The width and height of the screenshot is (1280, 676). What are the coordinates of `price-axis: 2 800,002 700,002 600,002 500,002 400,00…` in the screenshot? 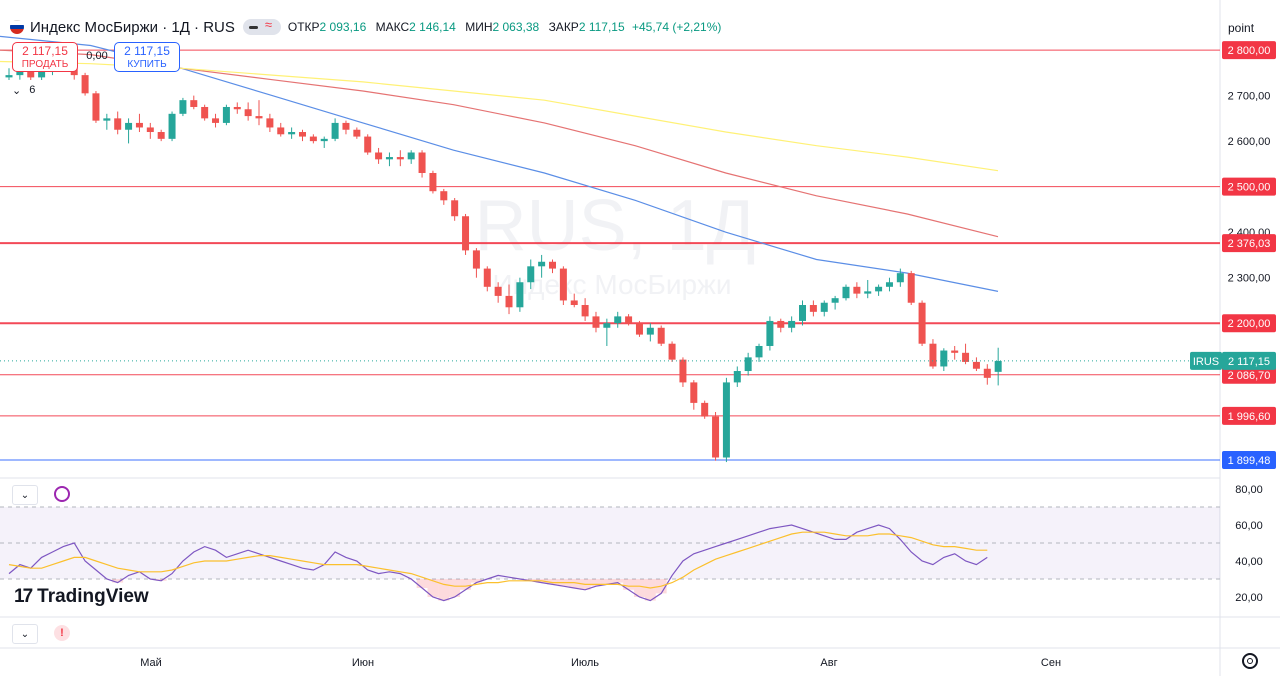 It's located at (1233, 255).